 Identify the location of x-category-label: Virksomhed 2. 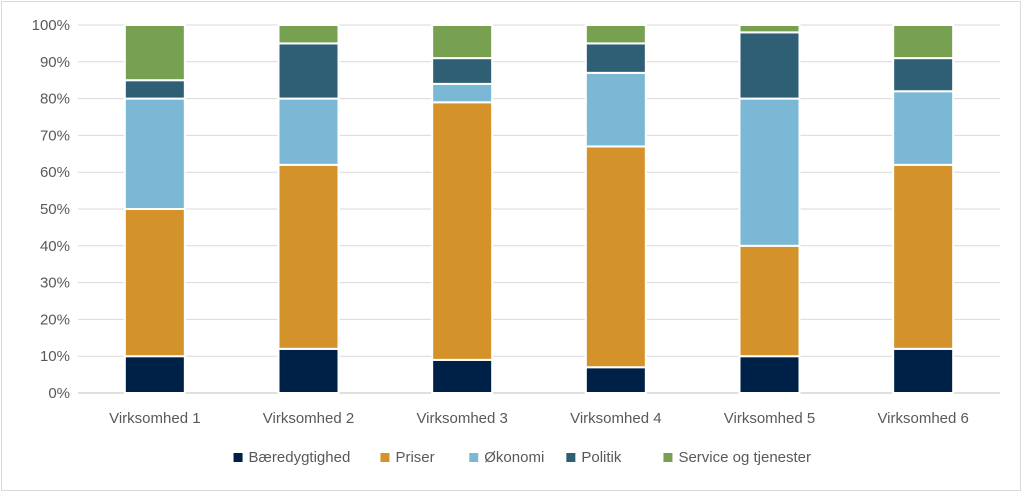
(308, 418).